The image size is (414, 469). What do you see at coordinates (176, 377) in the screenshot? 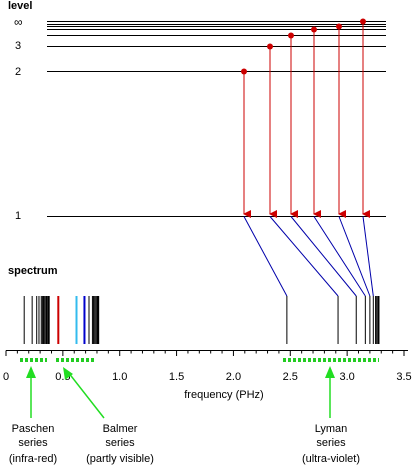
I see `axis-tick-label: 1.5` at bounding box center [176, 377].